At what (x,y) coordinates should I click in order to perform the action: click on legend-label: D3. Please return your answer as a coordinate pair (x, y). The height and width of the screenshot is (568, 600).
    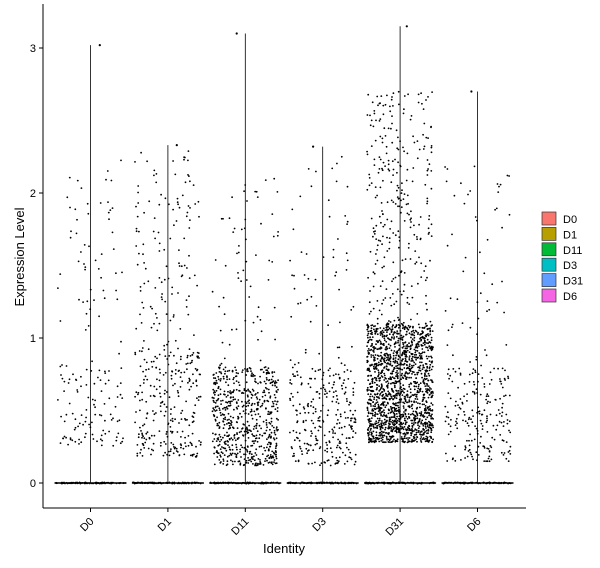
    Looking at the image, I should click on (570, 266).